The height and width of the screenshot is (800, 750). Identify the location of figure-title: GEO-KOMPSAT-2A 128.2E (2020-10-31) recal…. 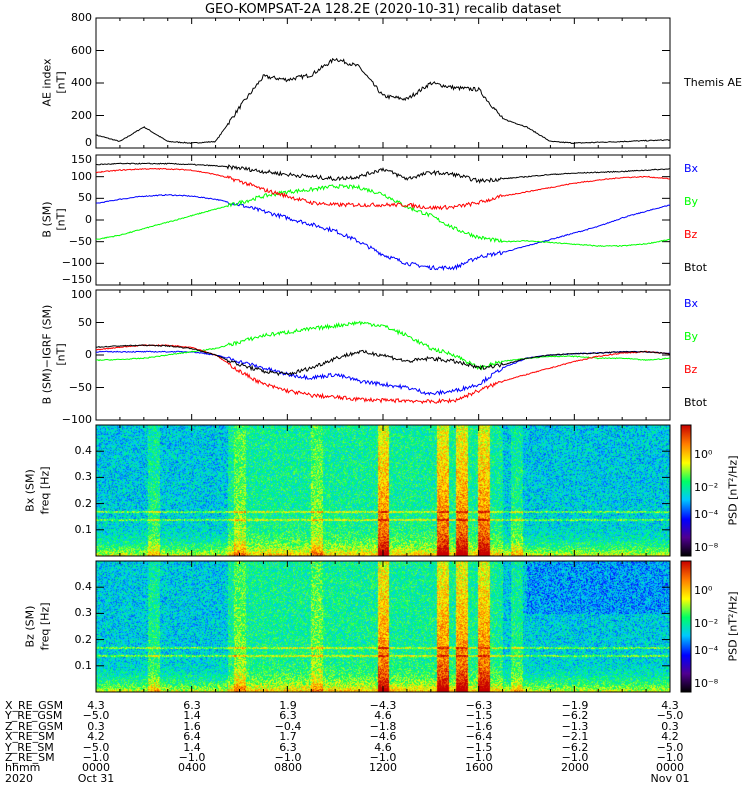
(383, 9).